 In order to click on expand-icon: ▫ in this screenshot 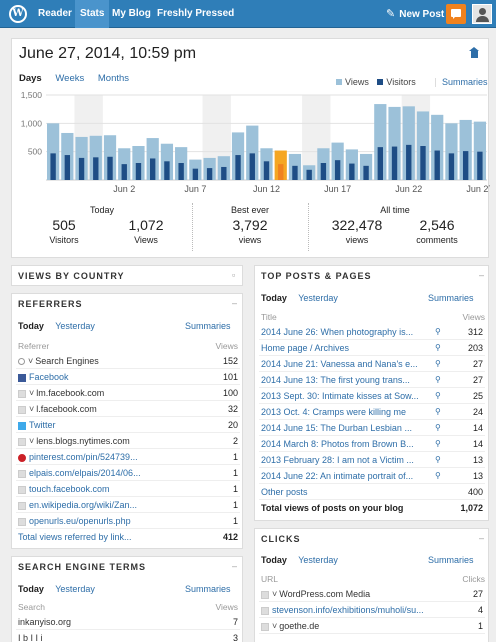, I will do `click(234, 275)`.